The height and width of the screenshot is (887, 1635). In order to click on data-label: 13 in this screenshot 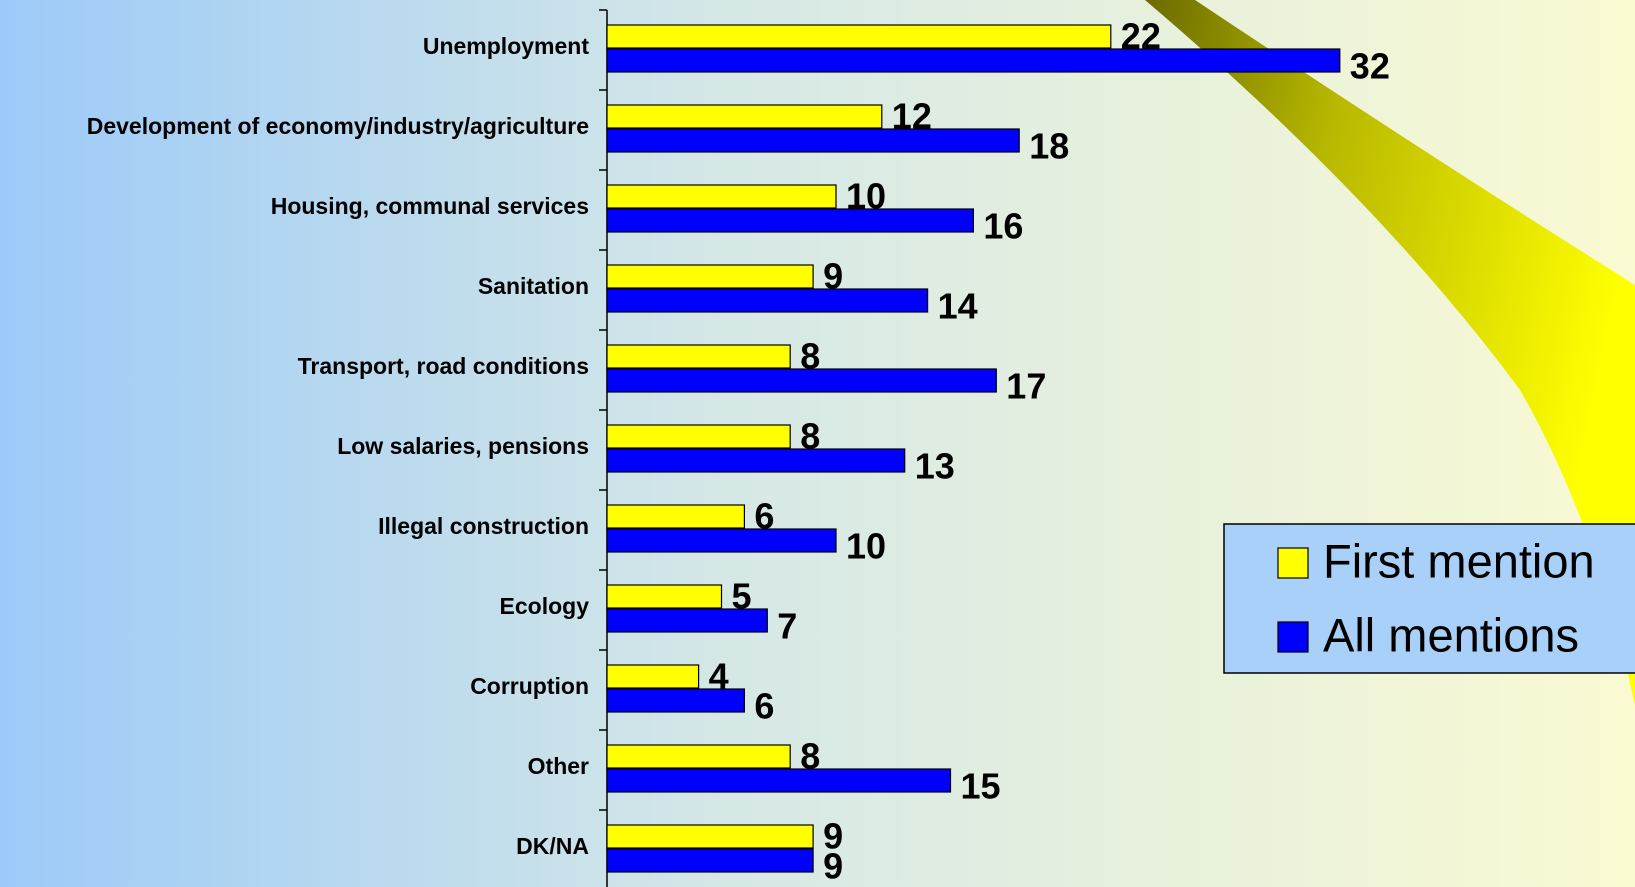, I will do `click(935, 466)`.